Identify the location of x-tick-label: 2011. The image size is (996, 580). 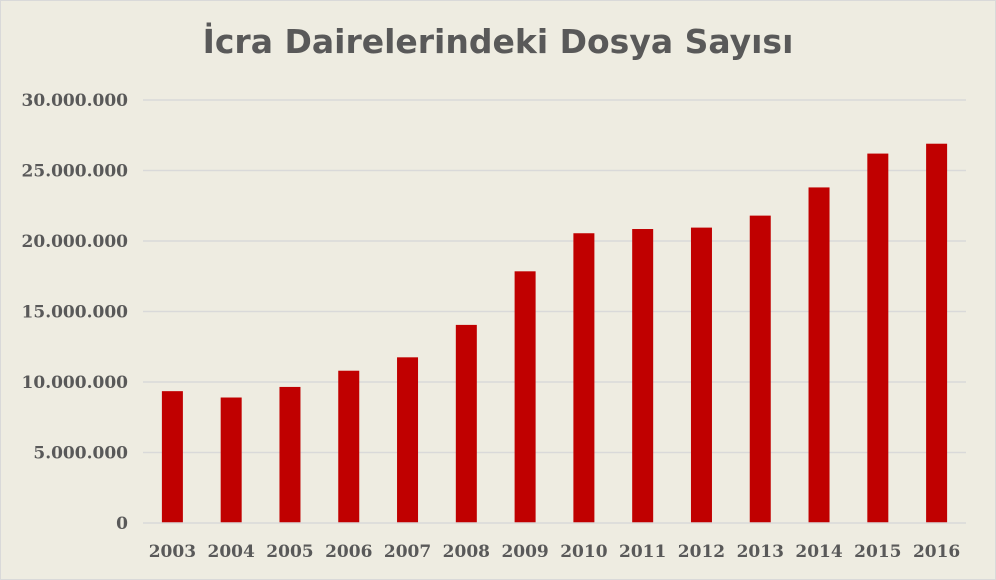
(642, 552).